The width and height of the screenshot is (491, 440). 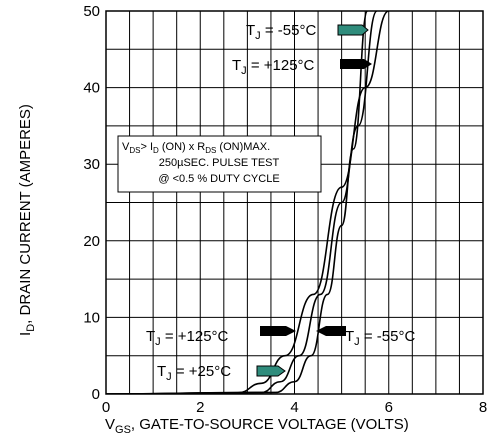 What do you see at coordinates (27, 220) in the screenshot?
I see `y-axis-label: ID, DRAIN CURRENT (AMPERES)` at bounding box center [27, 220].